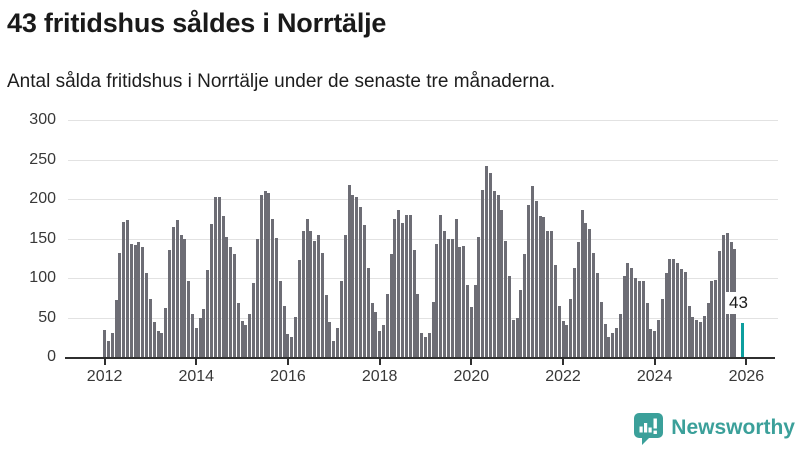  I want to click on y-tick-label: 200, so click(42, 198).